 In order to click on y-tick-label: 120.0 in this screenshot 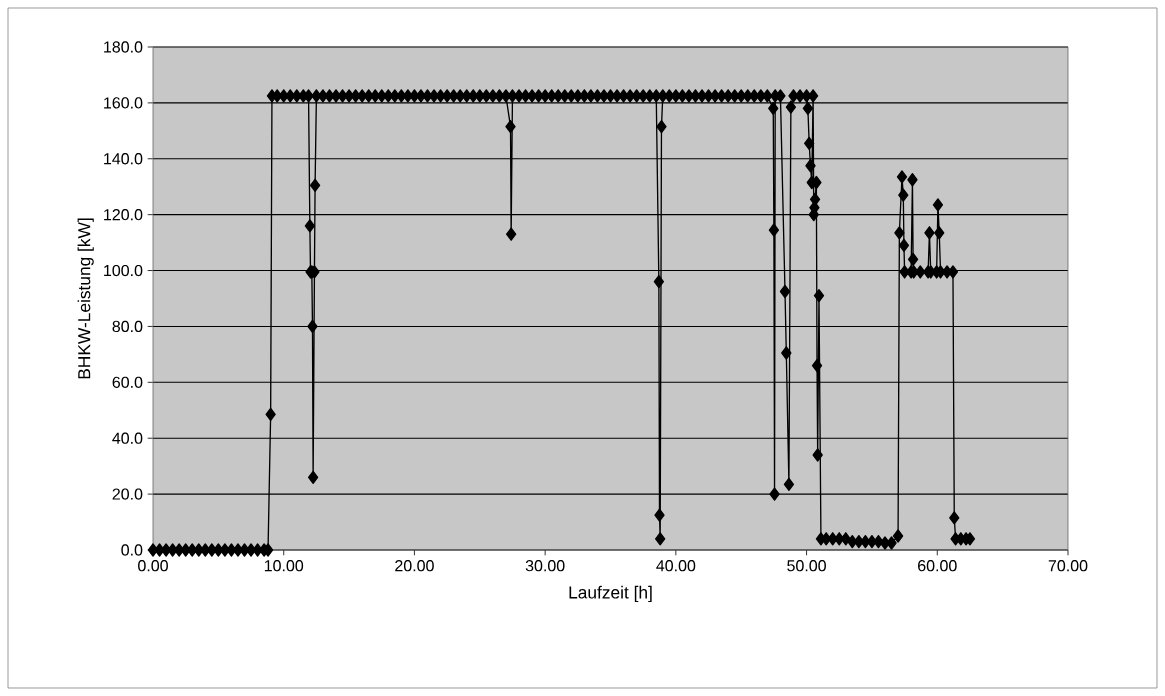, I will do `click(123, 215)`.